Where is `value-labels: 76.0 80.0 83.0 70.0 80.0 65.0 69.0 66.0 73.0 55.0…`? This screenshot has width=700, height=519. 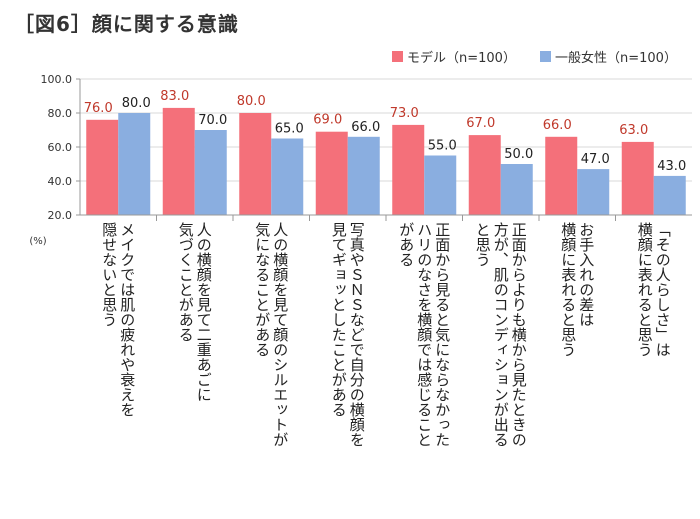
value-labels: 76.0 80.0 83.0 70.0 80.0 65.0 69.0 66.0 73.0 55.0… is located at coordinates (385, 131).